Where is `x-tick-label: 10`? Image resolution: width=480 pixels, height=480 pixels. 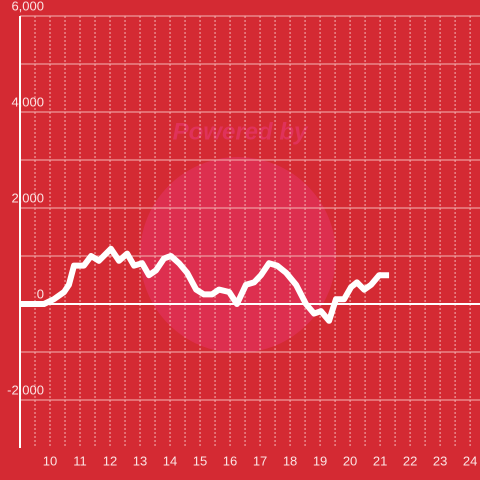 x-tick-label: 10 is located at coordinates (50, 460).